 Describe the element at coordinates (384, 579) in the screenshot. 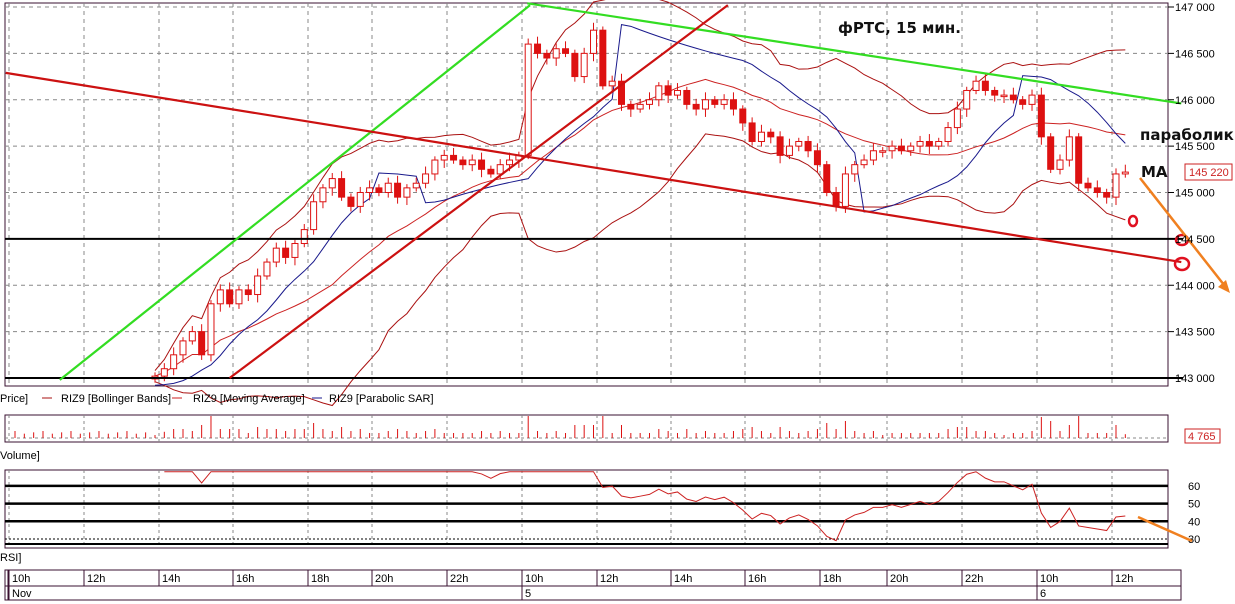

I see `hour-label: 20h` at that location.